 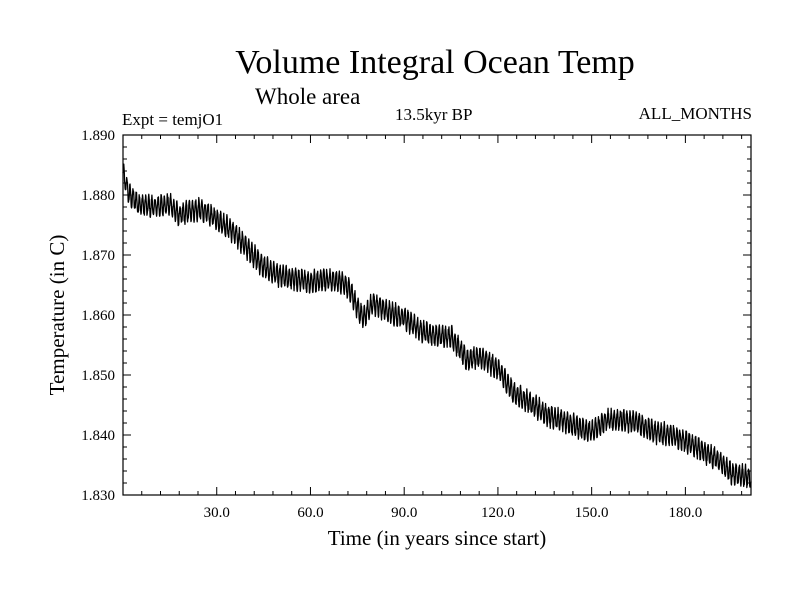 I want to click on y-tick-label: 1.840, so click(x=98, y=436).